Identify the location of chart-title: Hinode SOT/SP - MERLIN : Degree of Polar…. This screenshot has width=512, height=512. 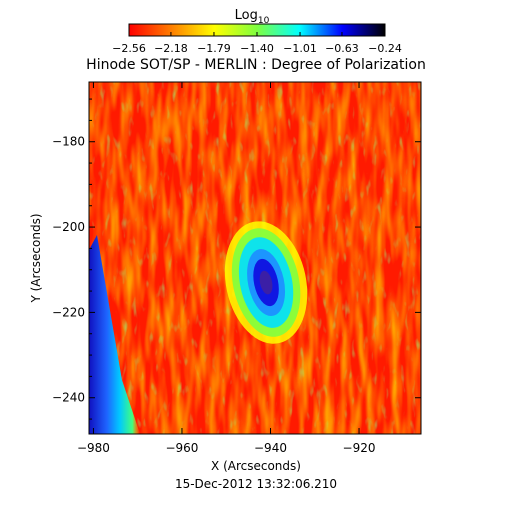
(256, 65).